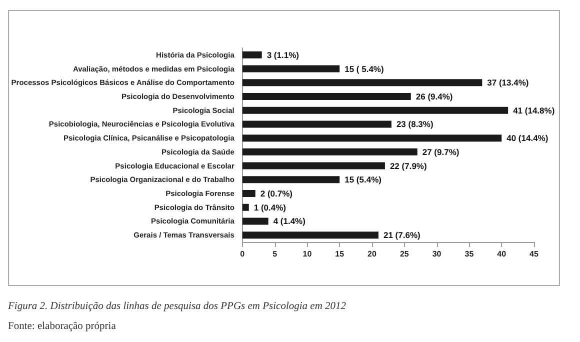 The height and width of the screenshot is (342, 580). What do you see at coordinates (502, 254) in the screenshot?
I see `x-tick-label: 40` at bounding box center [502, 254].